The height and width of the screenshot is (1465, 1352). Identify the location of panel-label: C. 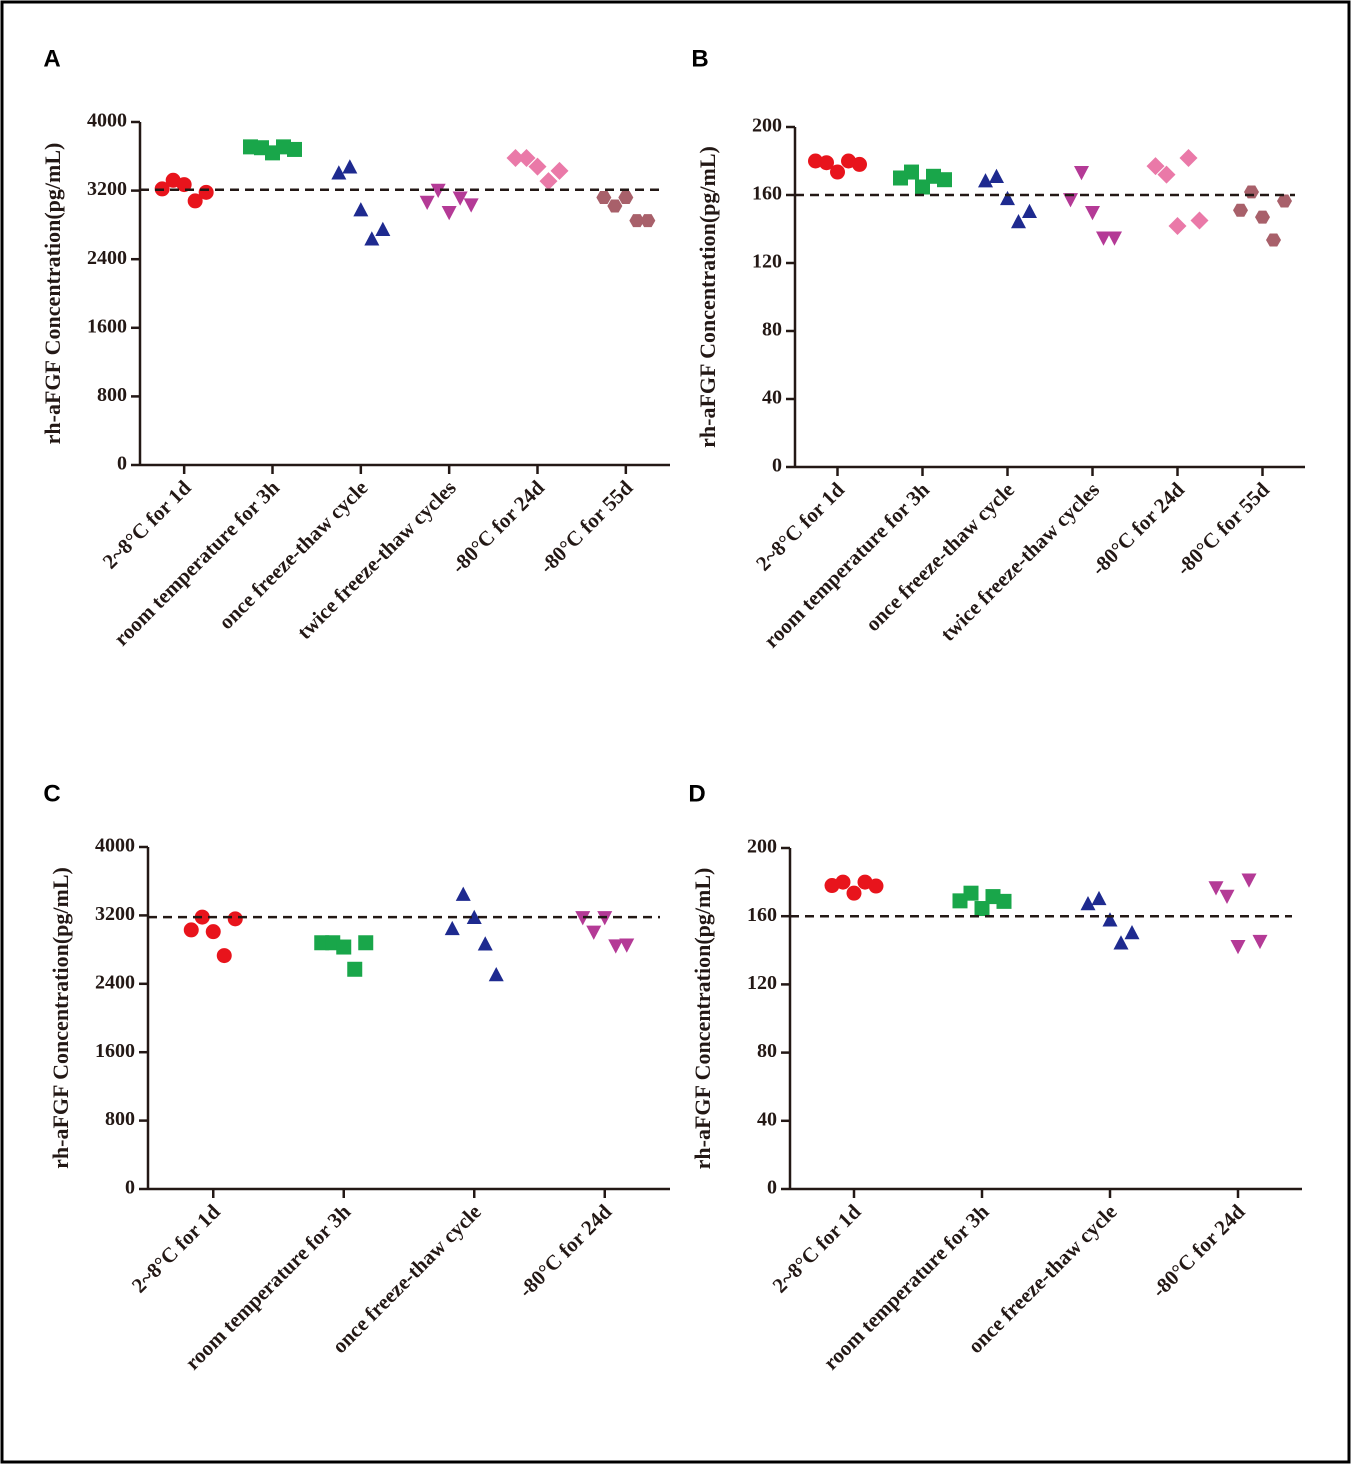
(51, 793).